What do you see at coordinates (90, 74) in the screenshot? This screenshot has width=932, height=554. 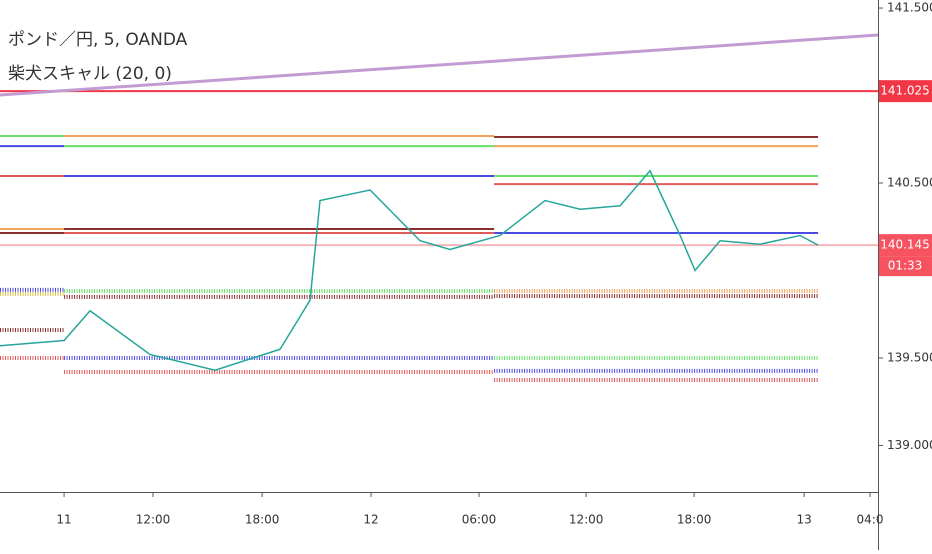 I see `indicator-name: 柴犬スキャル (20, 0)` at bounding box center [90, 74].